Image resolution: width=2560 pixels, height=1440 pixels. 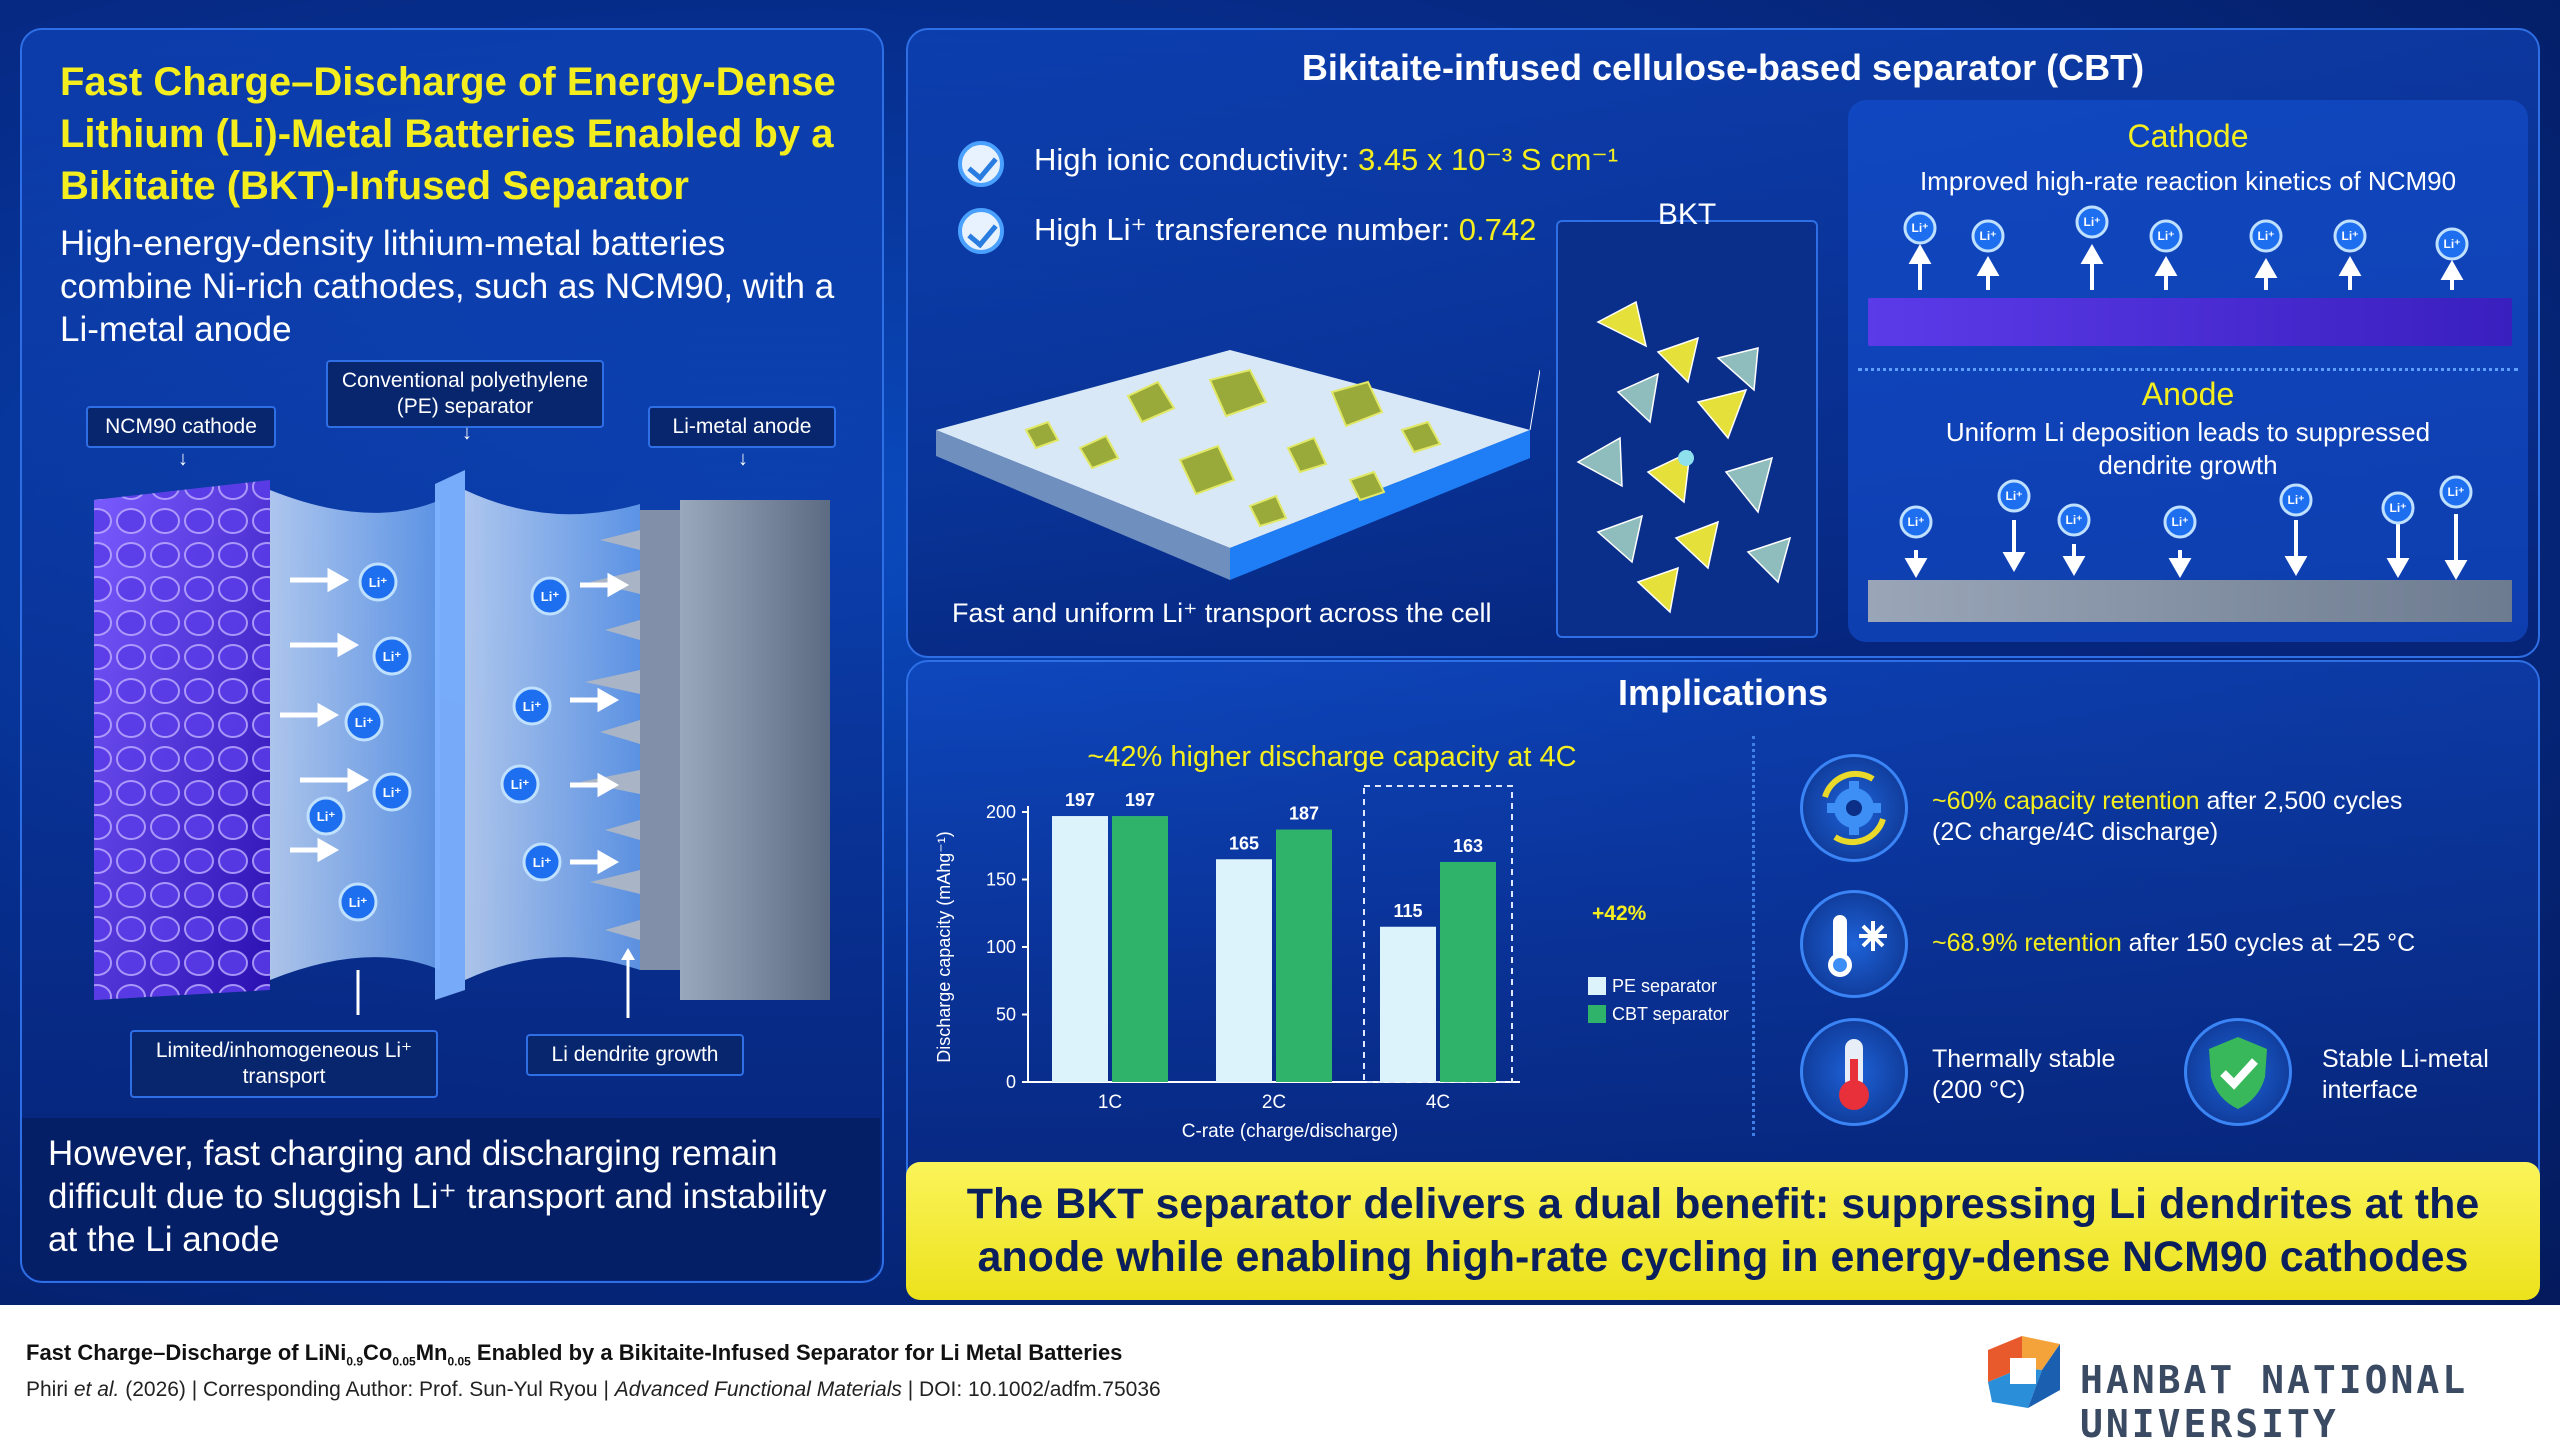 What do you see at coordinates (1723, 692) in the screenshot?
I see `implications-header: Implications` at bounding box center [1723, 692].